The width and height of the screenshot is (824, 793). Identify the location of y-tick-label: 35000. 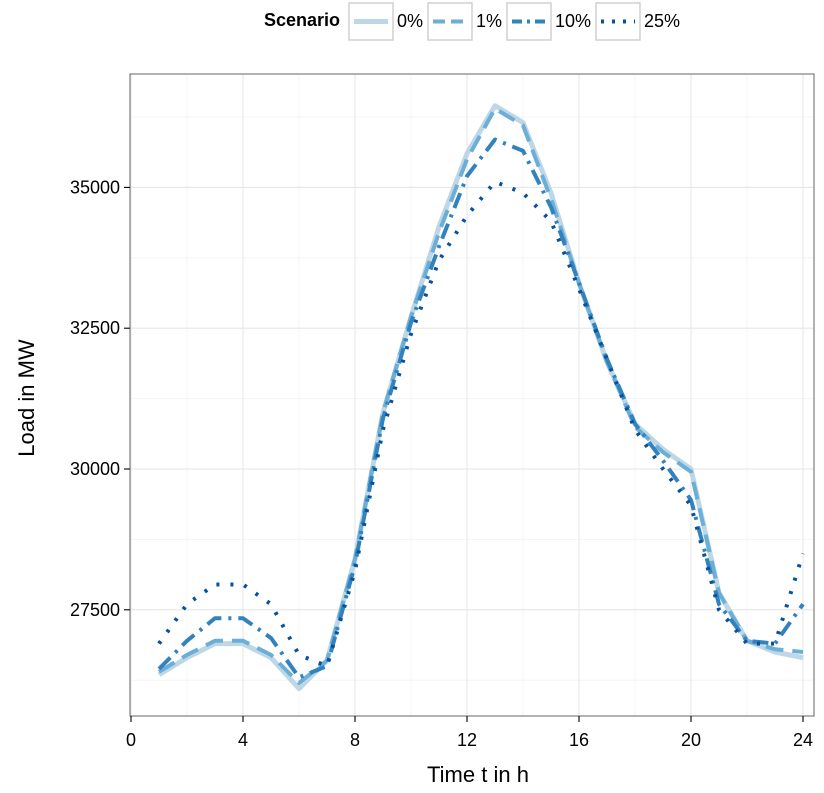
(95, 187).